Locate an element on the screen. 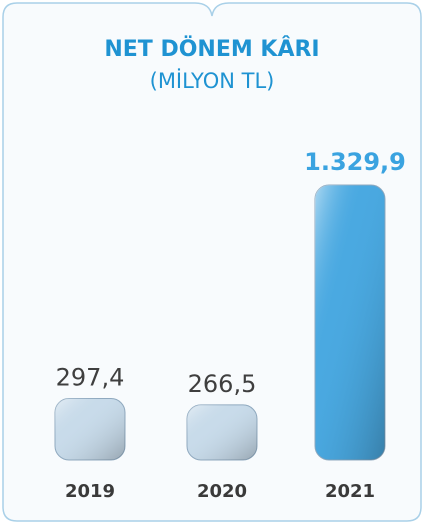 This screenshot has height=524, width=424. x-tick-label: 2021 is located at coordinates (350, 491).